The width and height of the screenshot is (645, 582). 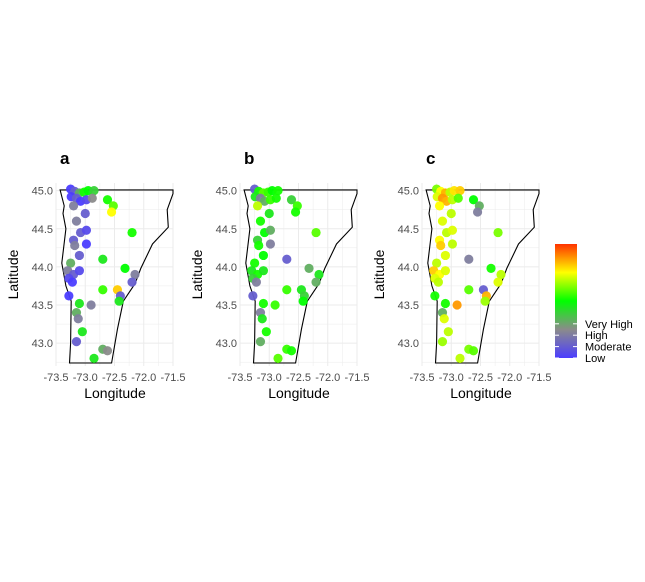 What do you see at coordinates (65, 158) in the screenshot?
I see `panel-label: a` at bounding box center [65, 158].